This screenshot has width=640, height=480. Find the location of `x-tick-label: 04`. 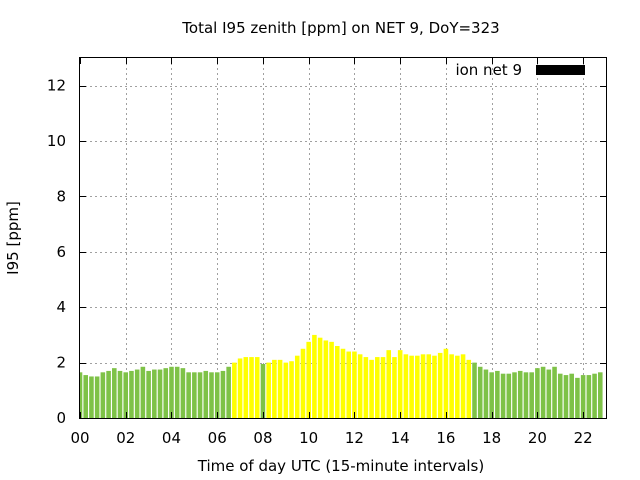

x-tick-label: 04 is located at coordinates (171, 438).